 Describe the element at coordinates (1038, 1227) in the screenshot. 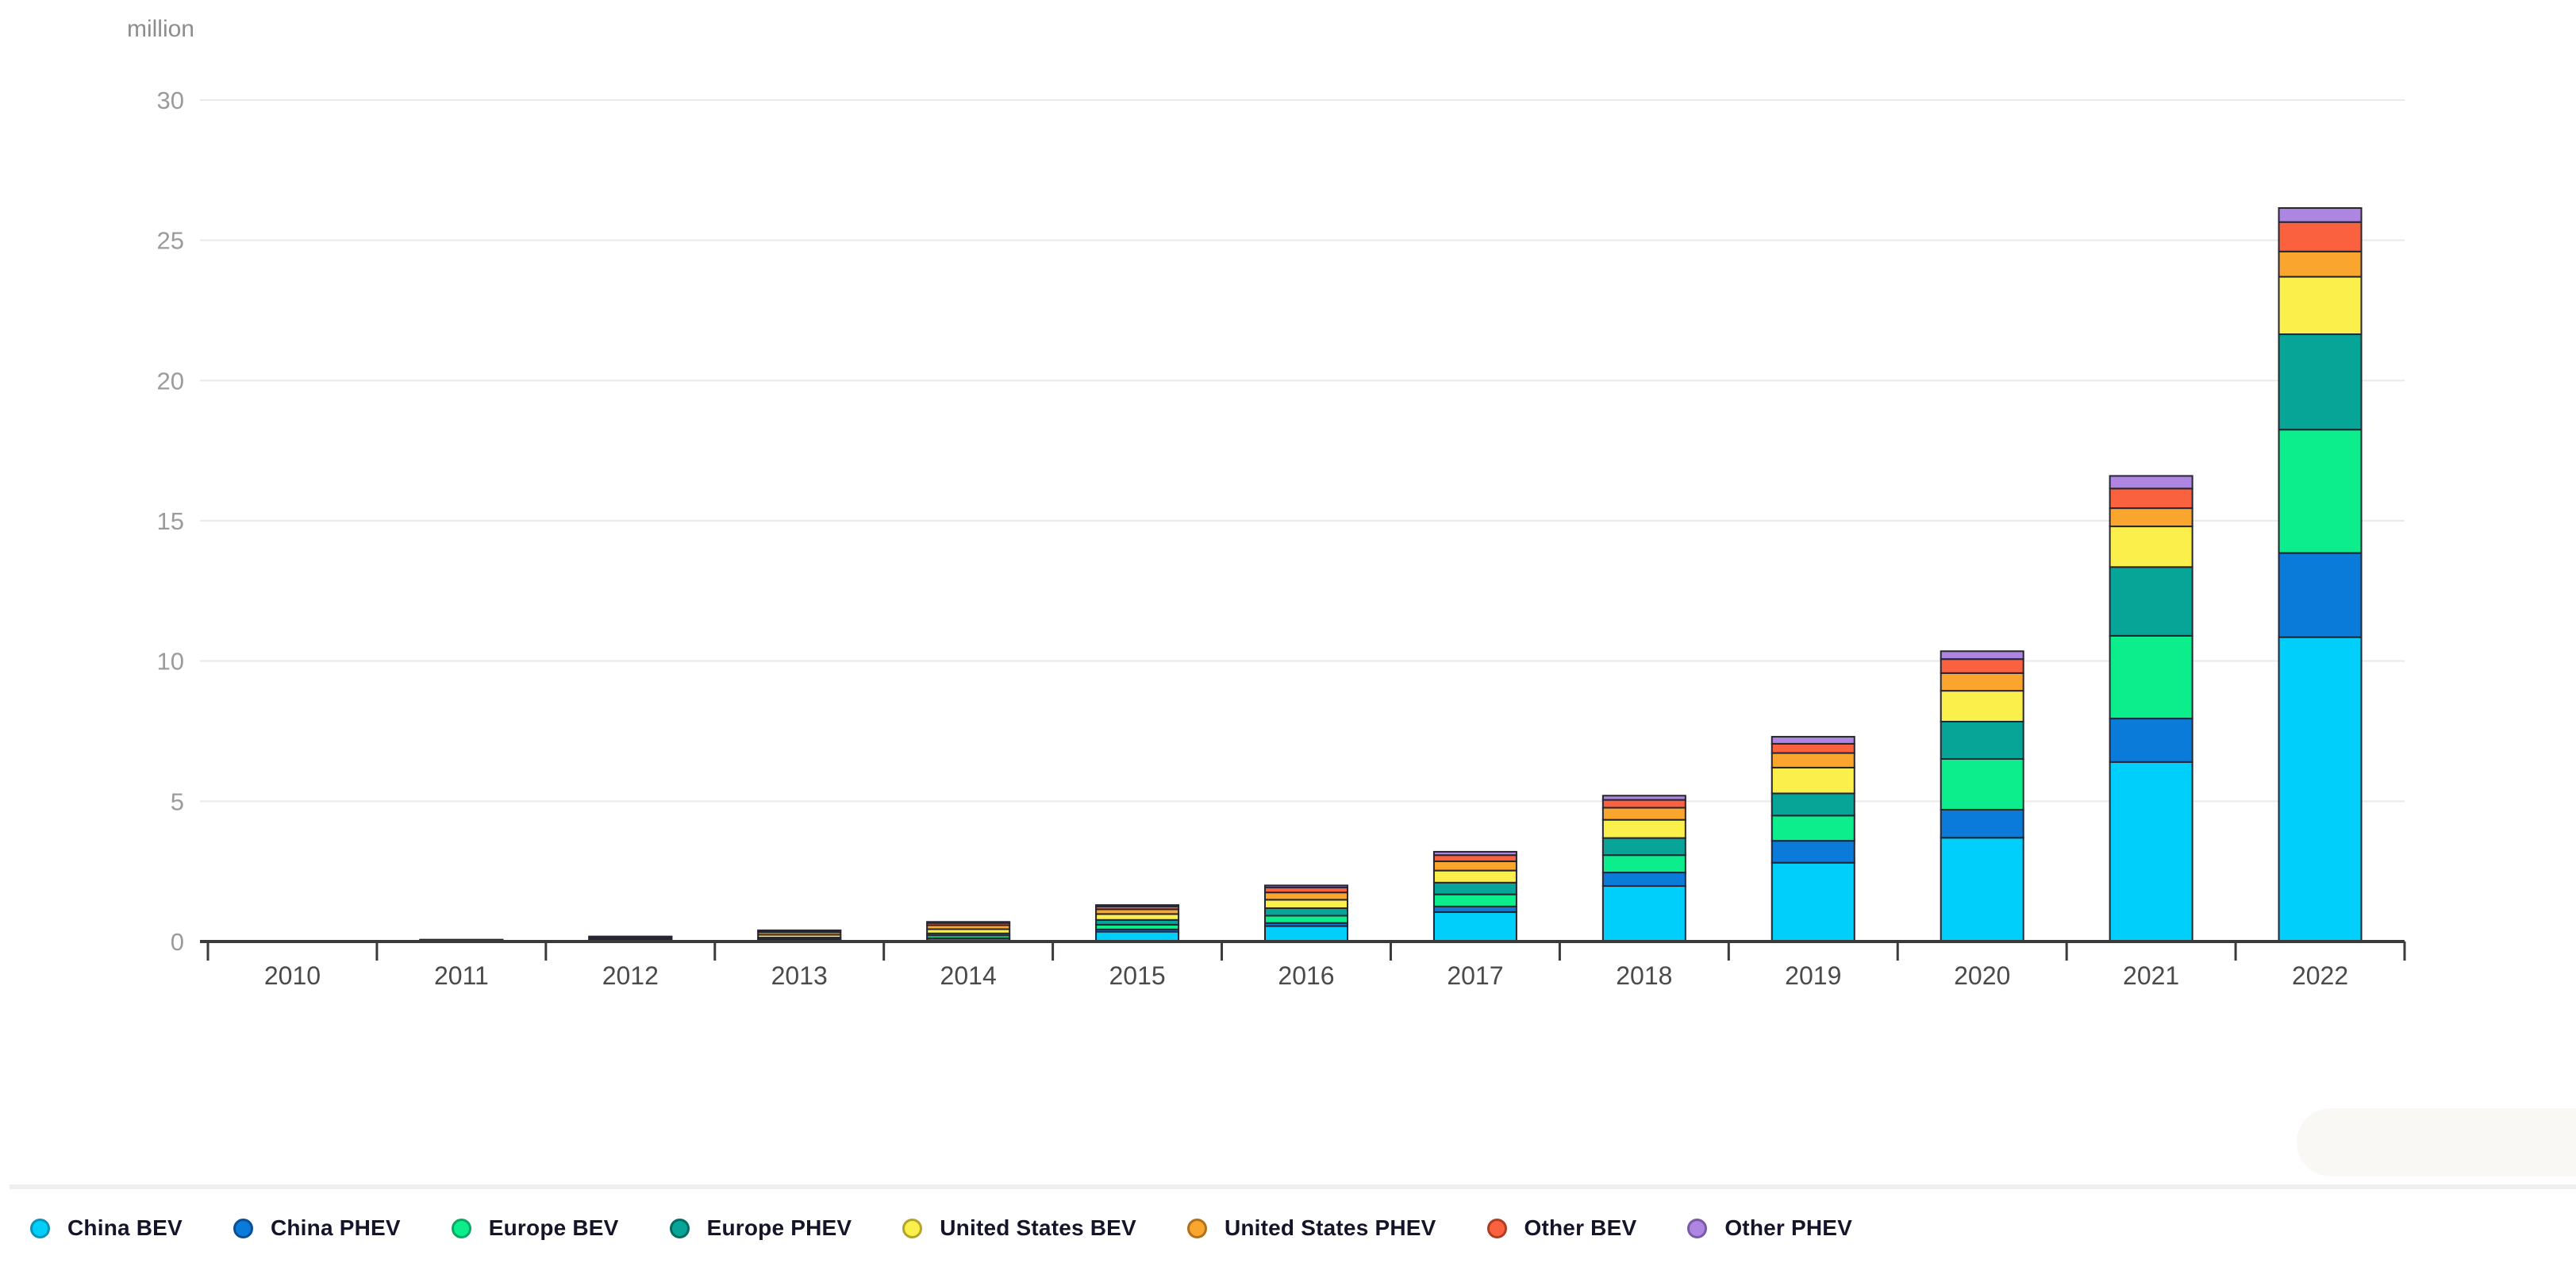

I see `legend-label: United States BEV` at that location.